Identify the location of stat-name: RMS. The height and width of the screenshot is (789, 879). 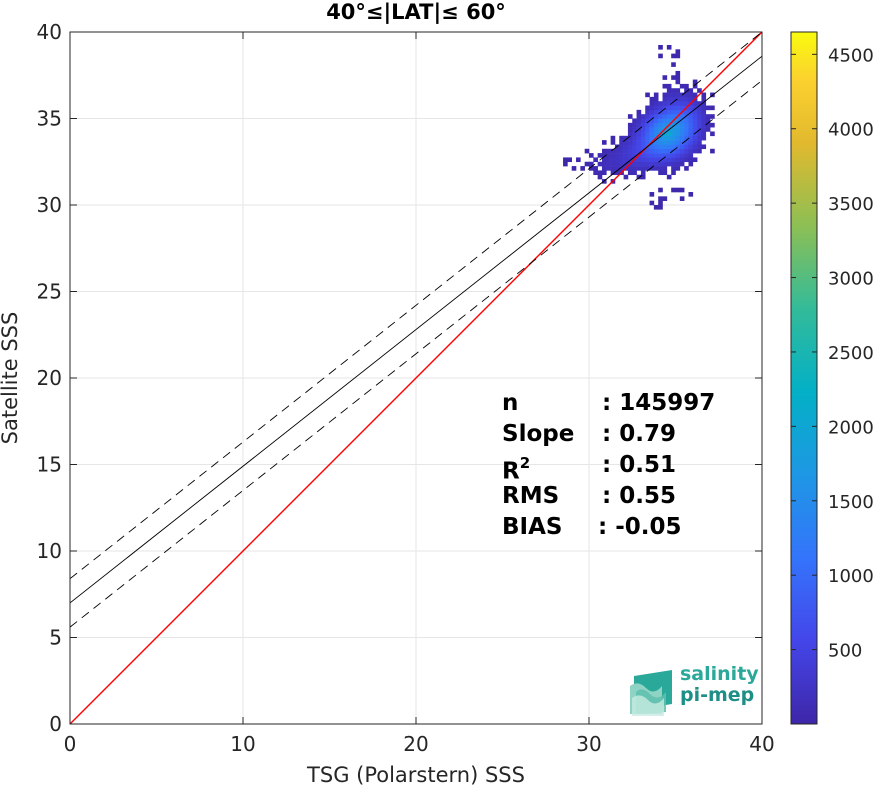
(531, 496).